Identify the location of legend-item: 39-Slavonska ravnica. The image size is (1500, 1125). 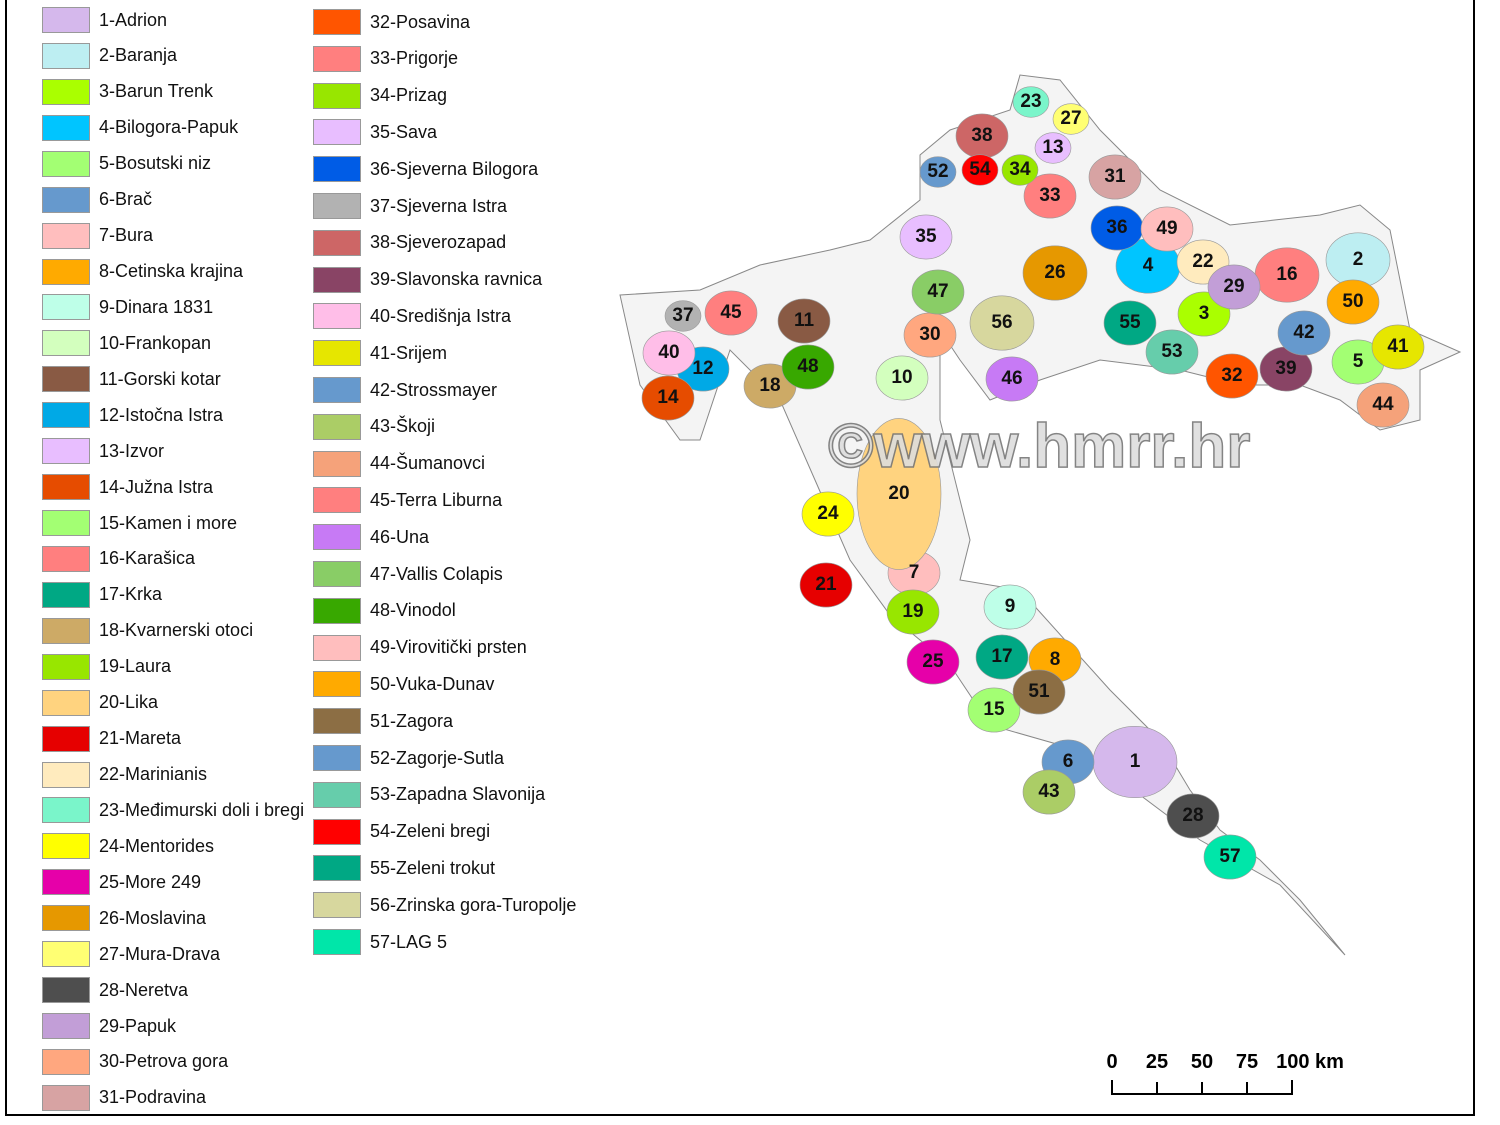
(427, 280).